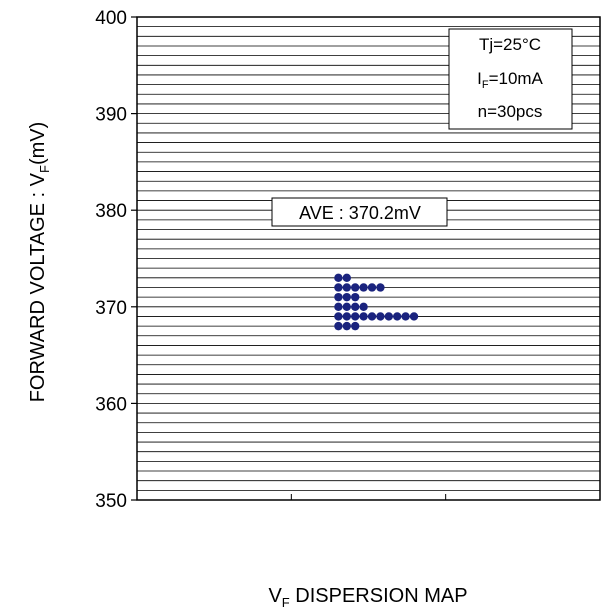  I want to click on condition-n: n=30pcs, so click(510, 111).